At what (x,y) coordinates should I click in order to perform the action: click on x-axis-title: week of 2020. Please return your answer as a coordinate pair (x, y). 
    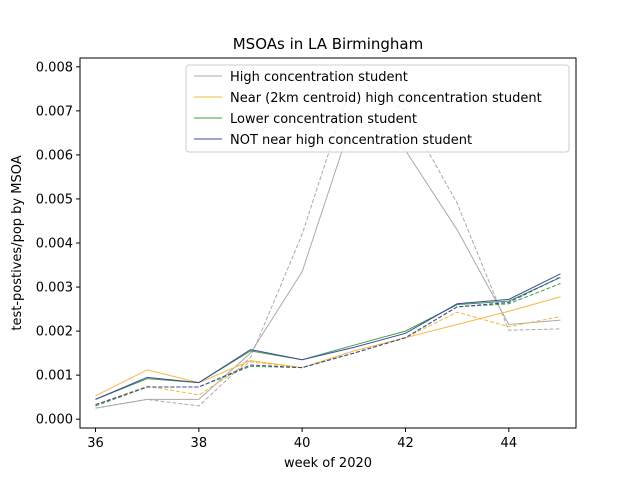
    Looking at the image, I should click on (328, 463).